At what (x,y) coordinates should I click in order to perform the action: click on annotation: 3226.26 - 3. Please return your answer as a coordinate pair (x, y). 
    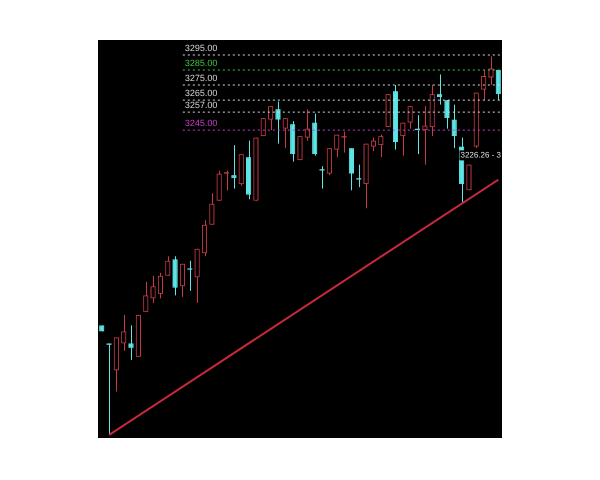
    Looking at the image, I should click on (481, 155).